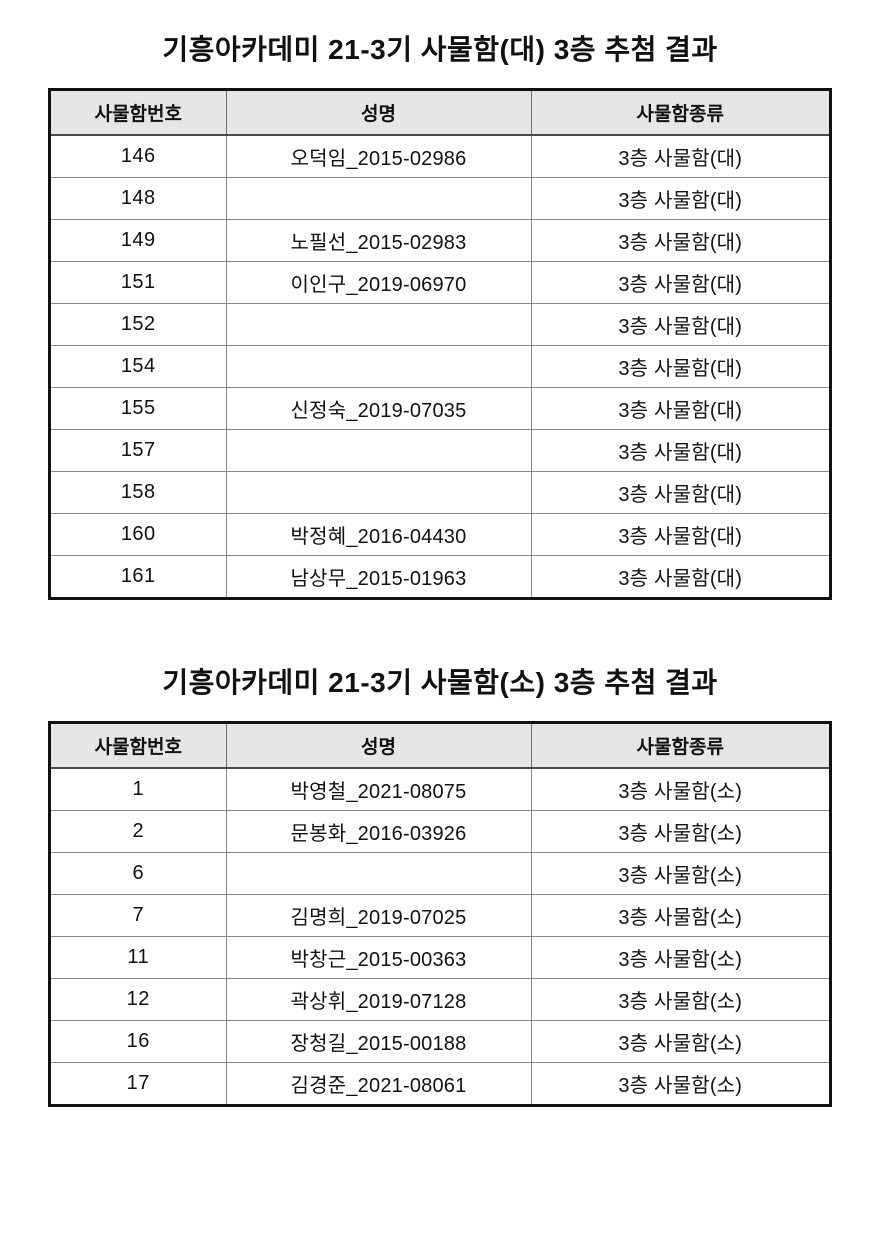  Describe the element at coordinates (139, 450) in the screenshot. I see `cell-locker-number: 157` at that location.